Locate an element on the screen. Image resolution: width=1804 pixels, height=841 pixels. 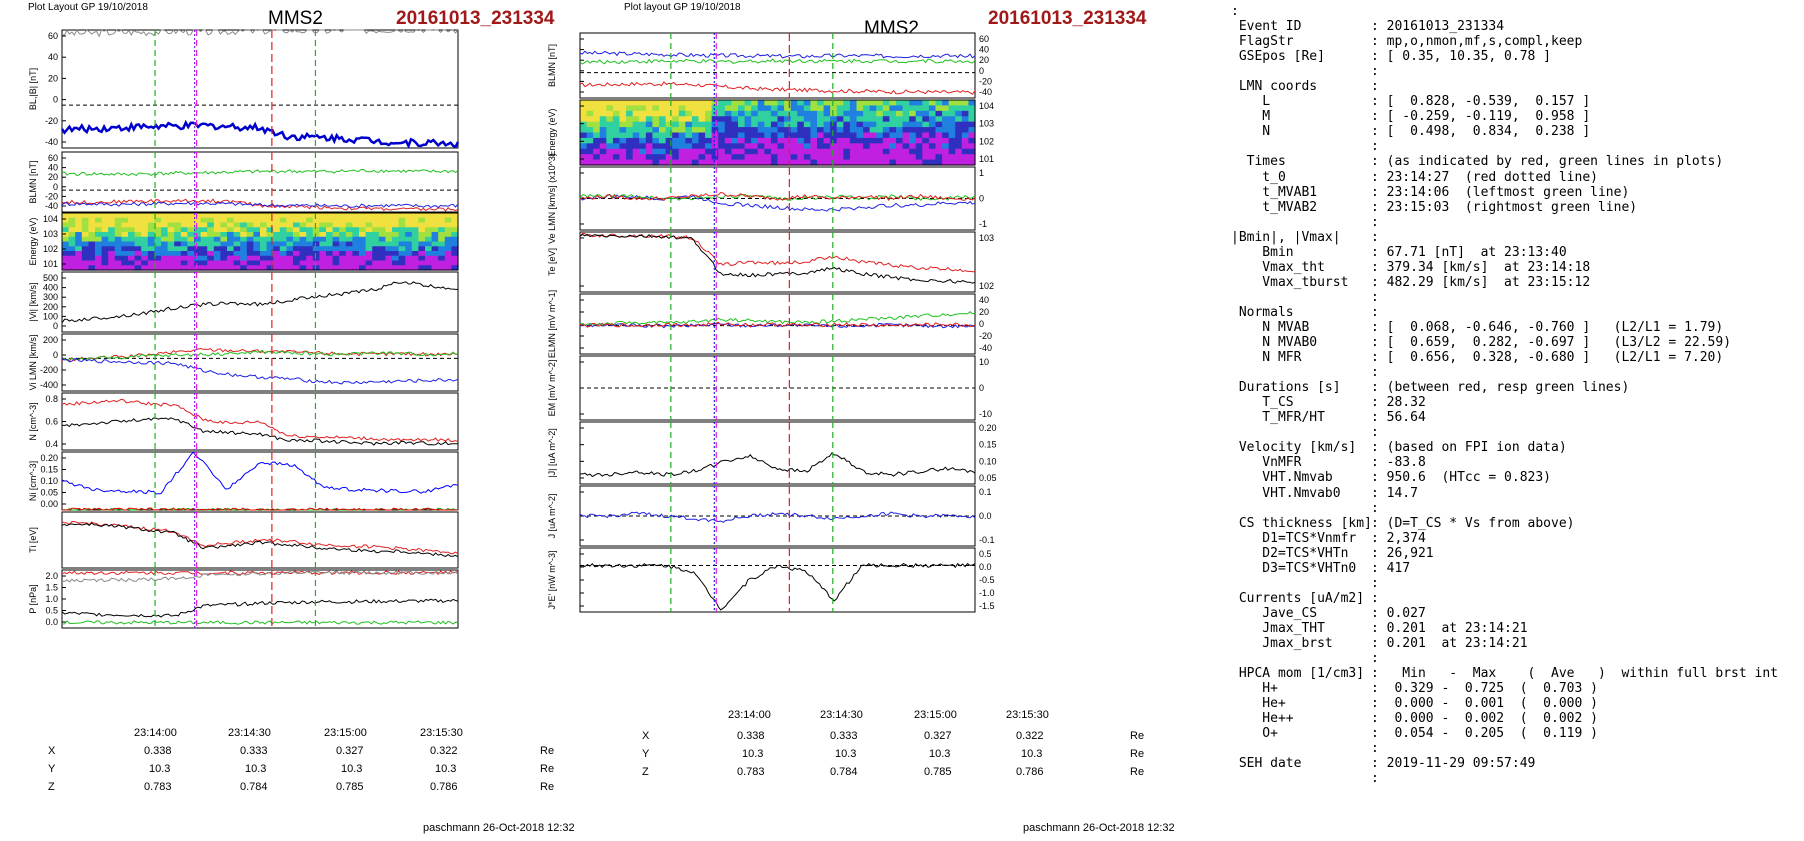
info-key: VHT.Nmvab is located at coordinates (1282, 478).